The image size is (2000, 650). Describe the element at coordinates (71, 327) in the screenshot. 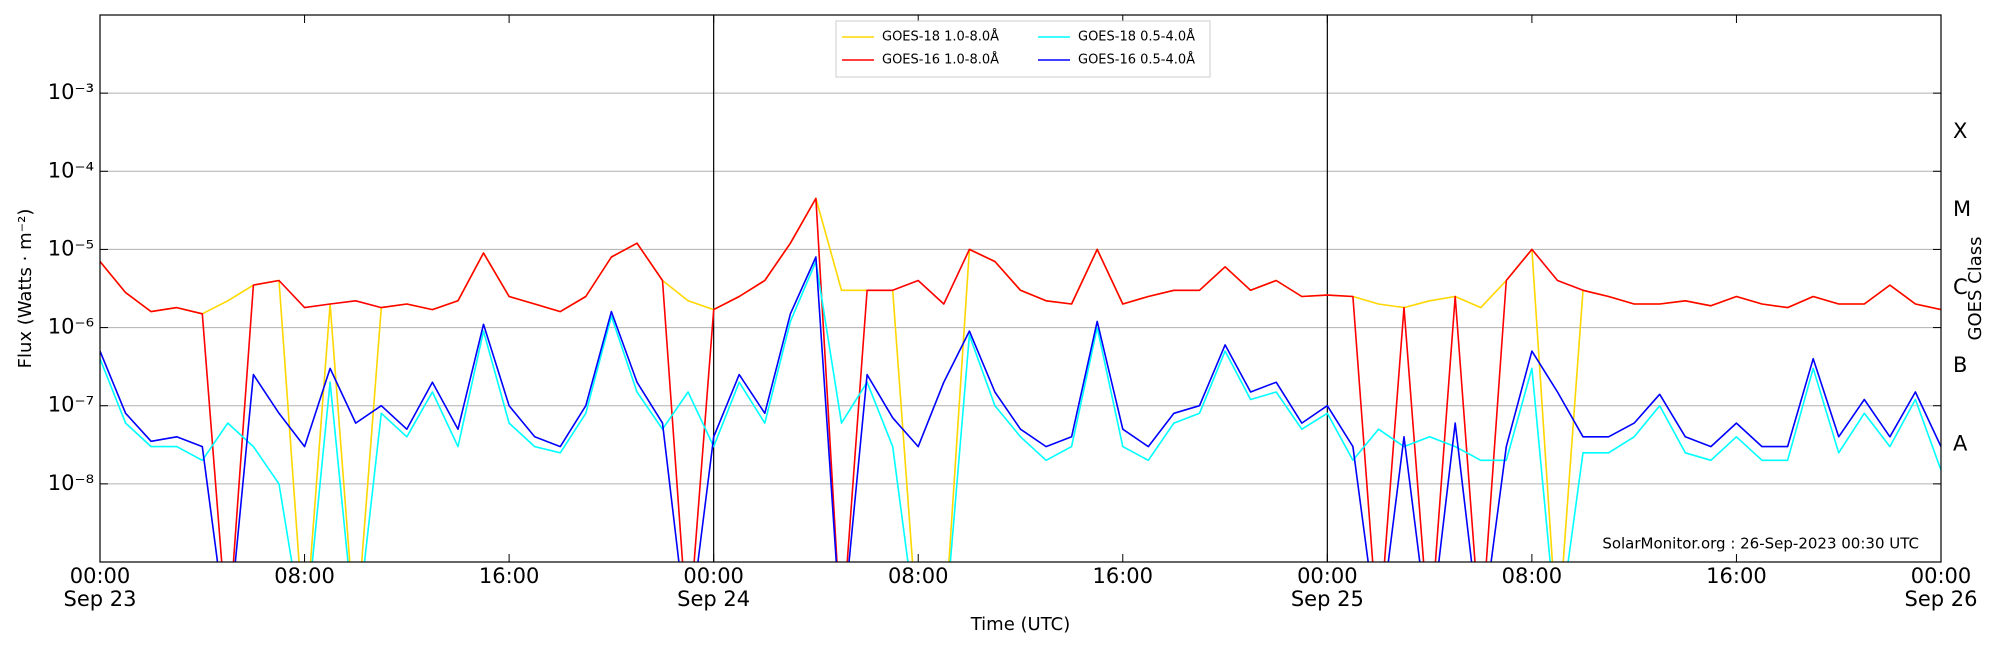

I see `y-tick-label: 10⁻⁶` at that location.